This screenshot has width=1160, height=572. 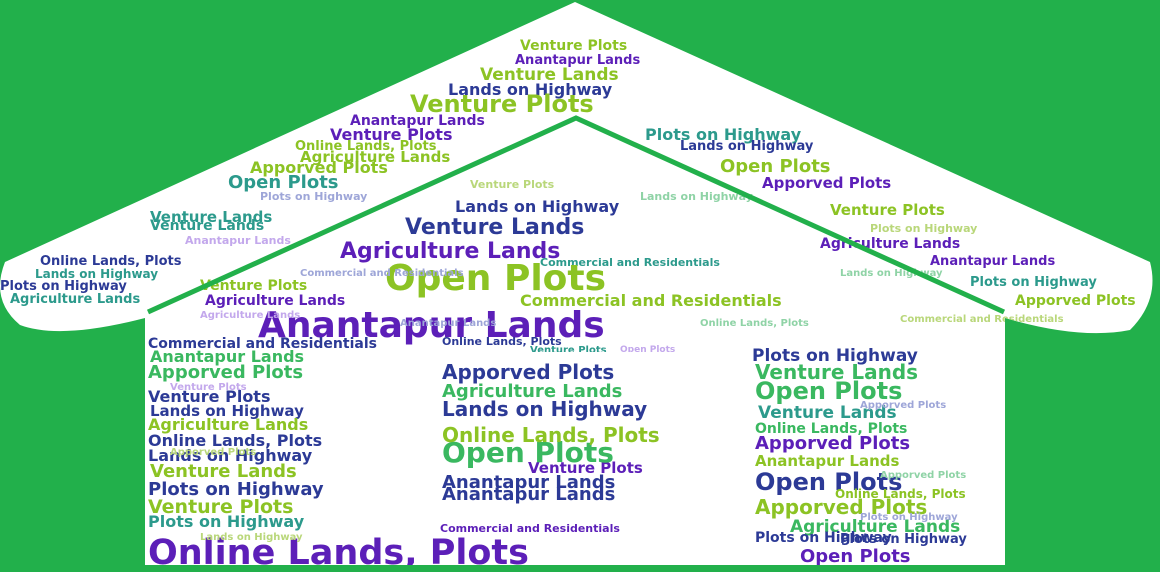 What do you see at coordinates (754, 323) in the screenshot?
I see `cloud-word-faint: Online Lands, Plots` at bounding box center [754, 323].